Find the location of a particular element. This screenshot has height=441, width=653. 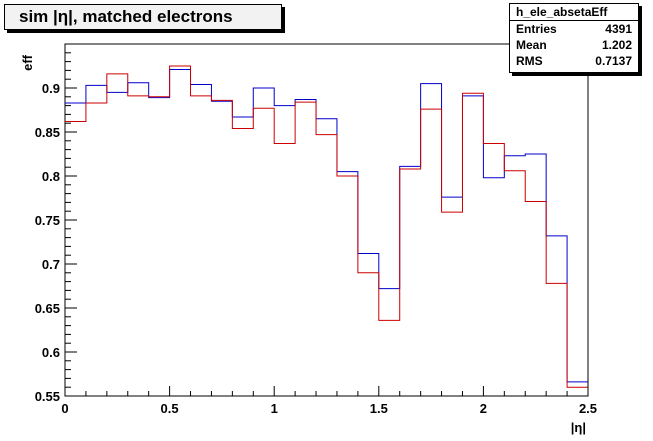

y-tick-label: 0.85 is located at coordinates (47, 132).